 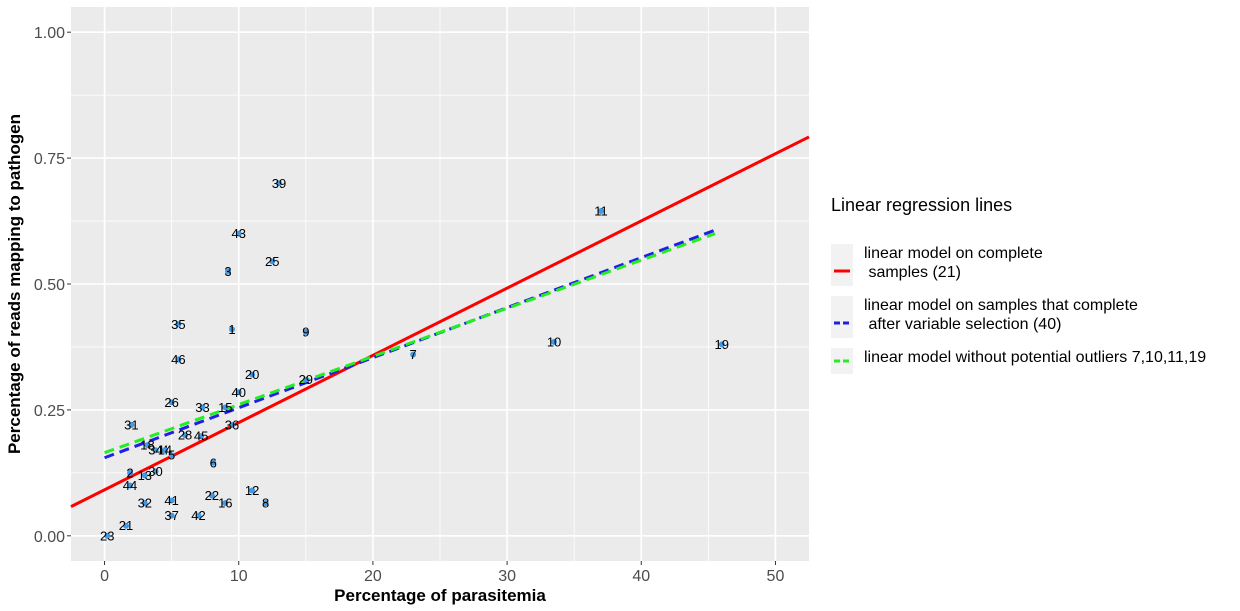 I want to click on data-point-35: 35, so click(x=178, y=324).